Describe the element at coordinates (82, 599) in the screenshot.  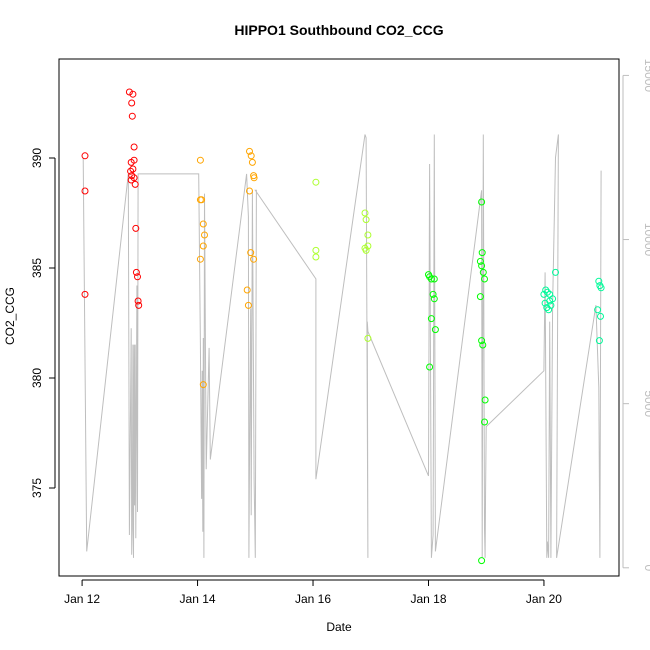
I see `x-tick-label: Jan 12` at that location.